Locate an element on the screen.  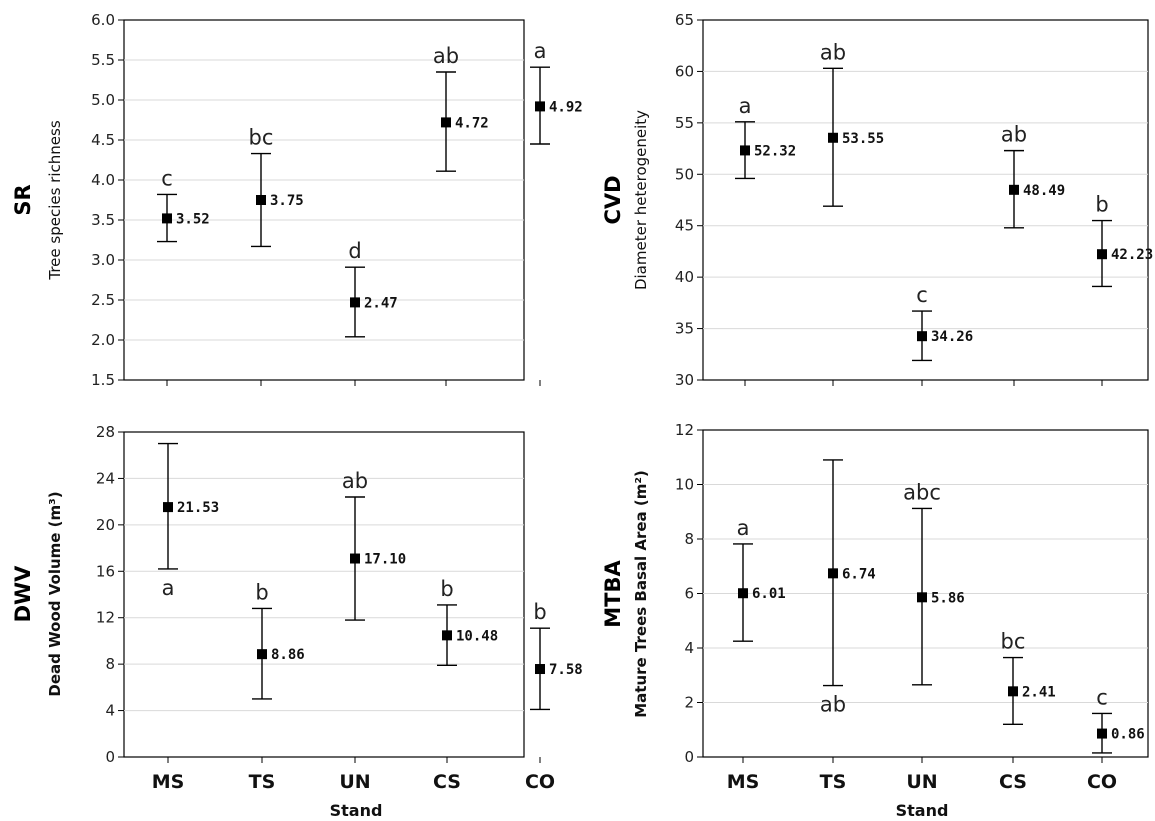
x-tick-label: UN is located at coordinates (921, 782).